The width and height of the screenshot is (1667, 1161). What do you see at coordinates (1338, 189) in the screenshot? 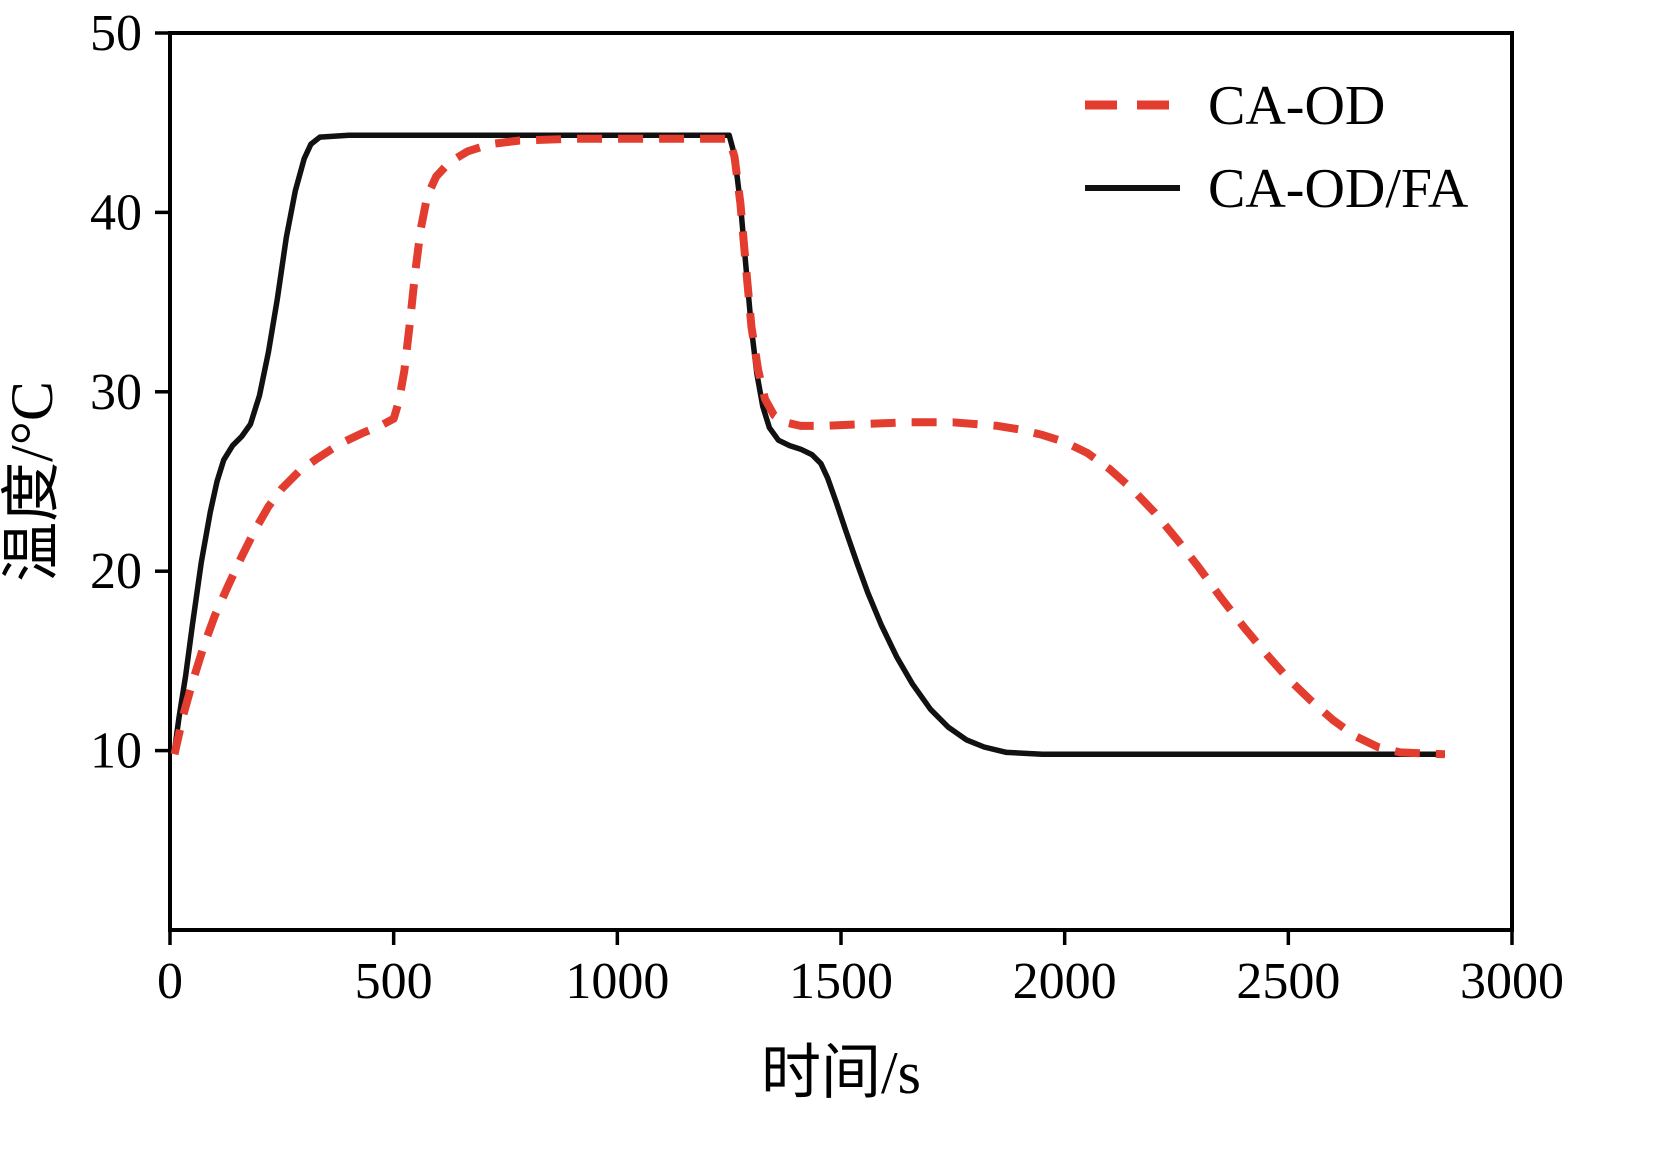
I see `legend-label: CA-OD/FA` at bounding box center [1338, 189].